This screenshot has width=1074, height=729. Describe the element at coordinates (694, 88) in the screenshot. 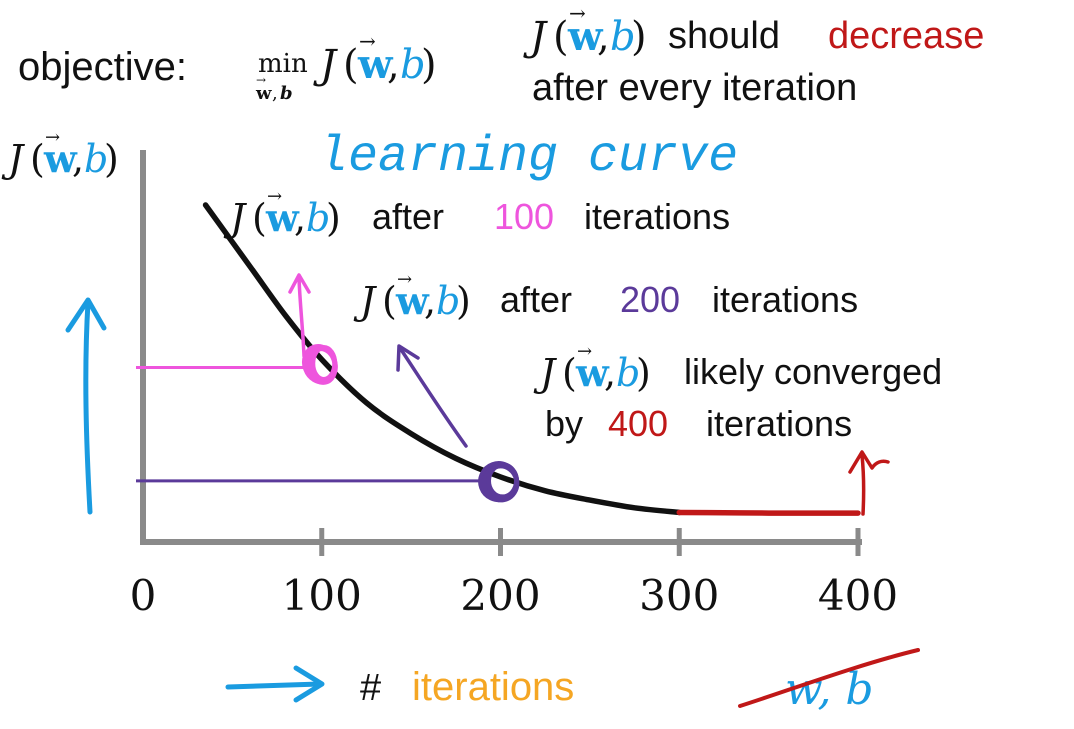

I see `after-every-iteration-text: after every iteration` at that location.